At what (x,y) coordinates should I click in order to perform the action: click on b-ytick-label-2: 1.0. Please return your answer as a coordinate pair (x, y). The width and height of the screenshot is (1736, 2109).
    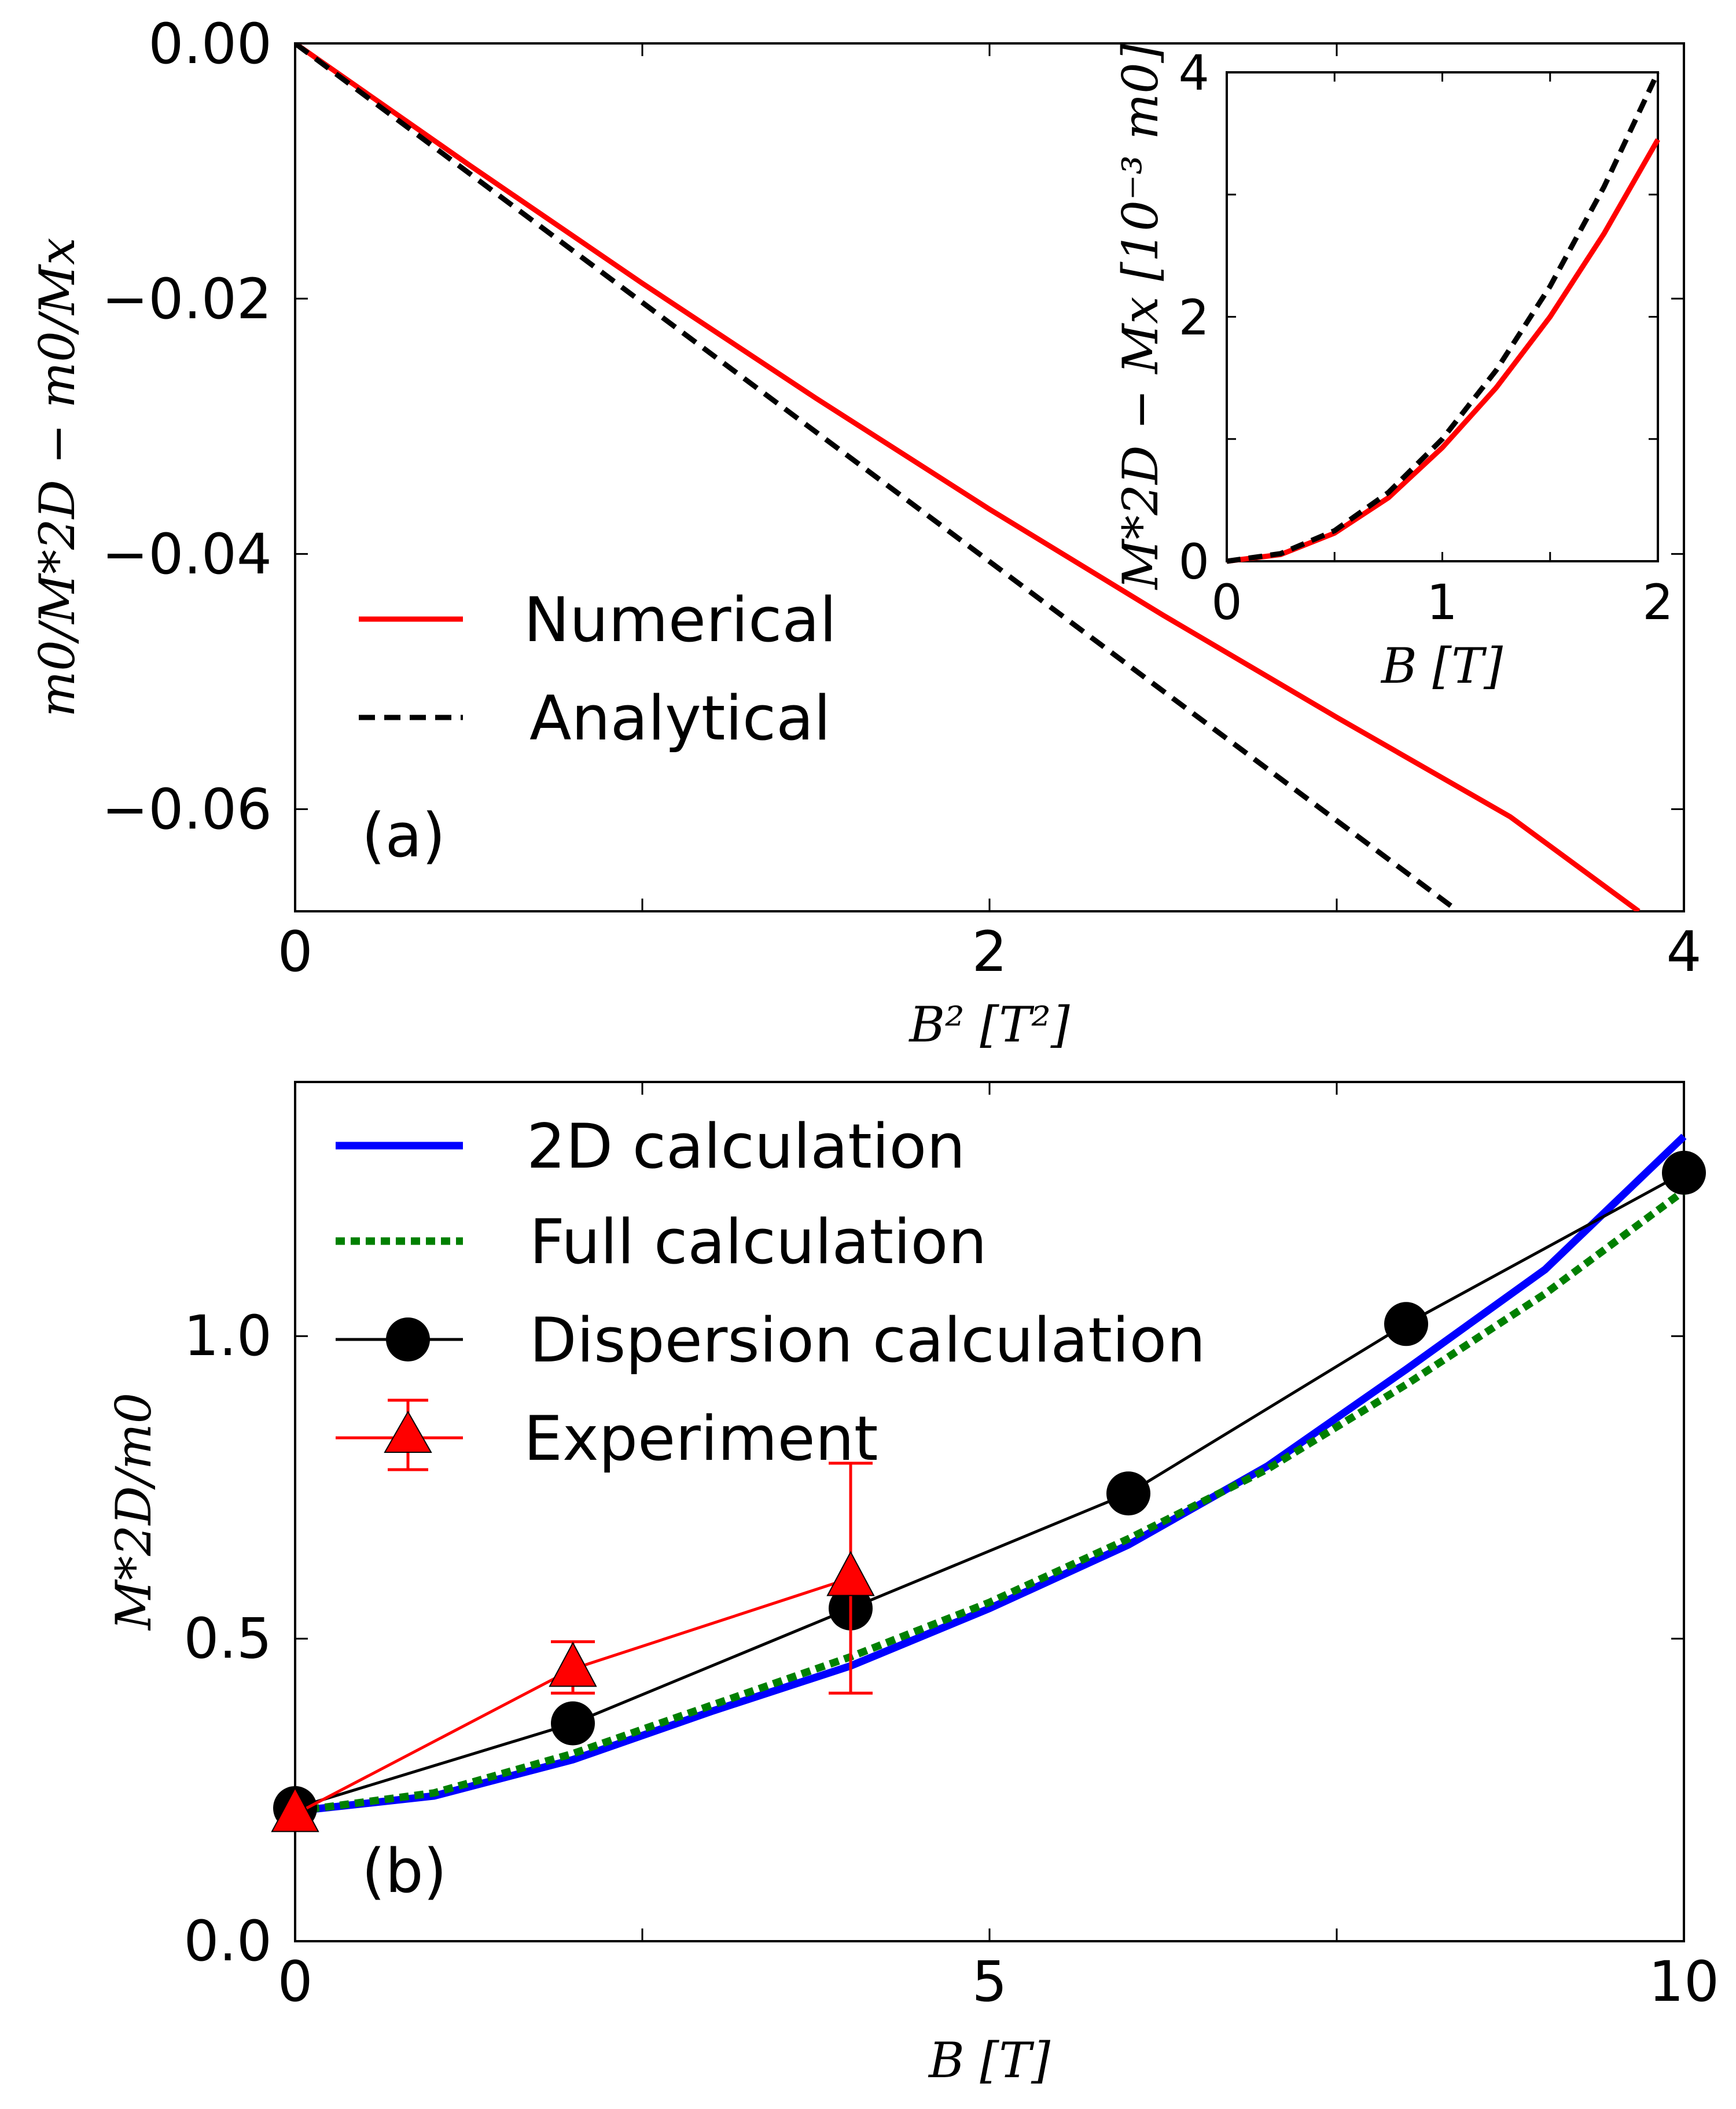
    Looking at the image, I should click on (227, 1336).